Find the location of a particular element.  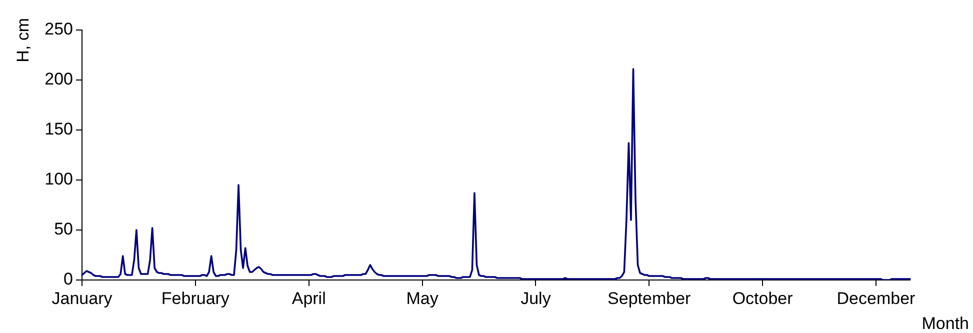

x-tick-label: May is located at coordinates (422, 298).